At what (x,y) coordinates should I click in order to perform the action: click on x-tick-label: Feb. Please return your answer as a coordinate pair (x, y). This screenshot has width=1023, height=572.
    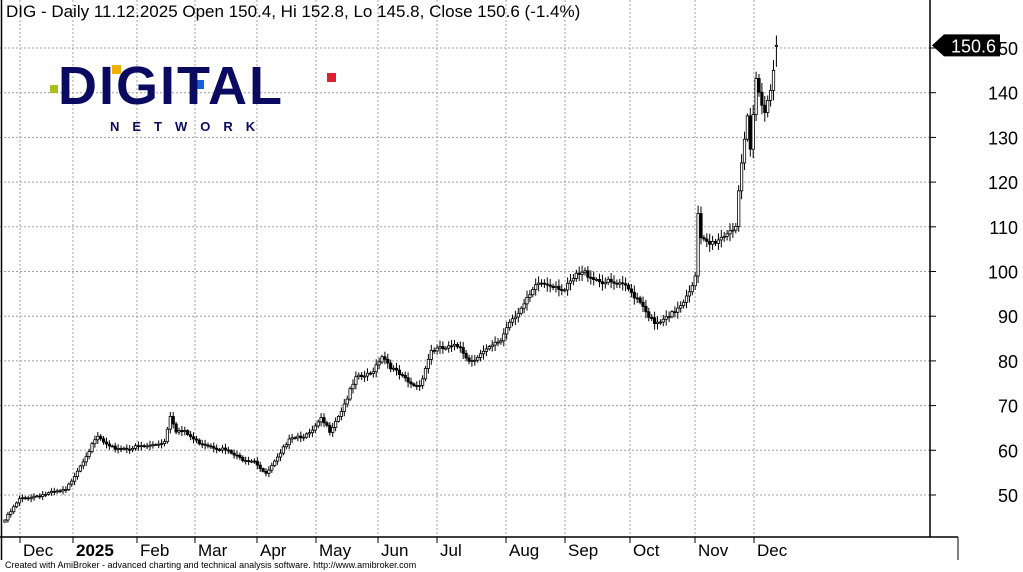
    Looking at the image, I should click on (154, 550).